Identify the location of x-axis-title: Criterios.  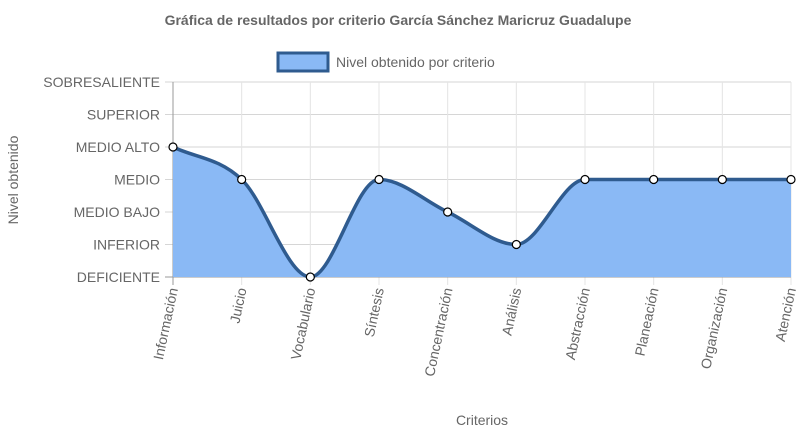
(482, 420).